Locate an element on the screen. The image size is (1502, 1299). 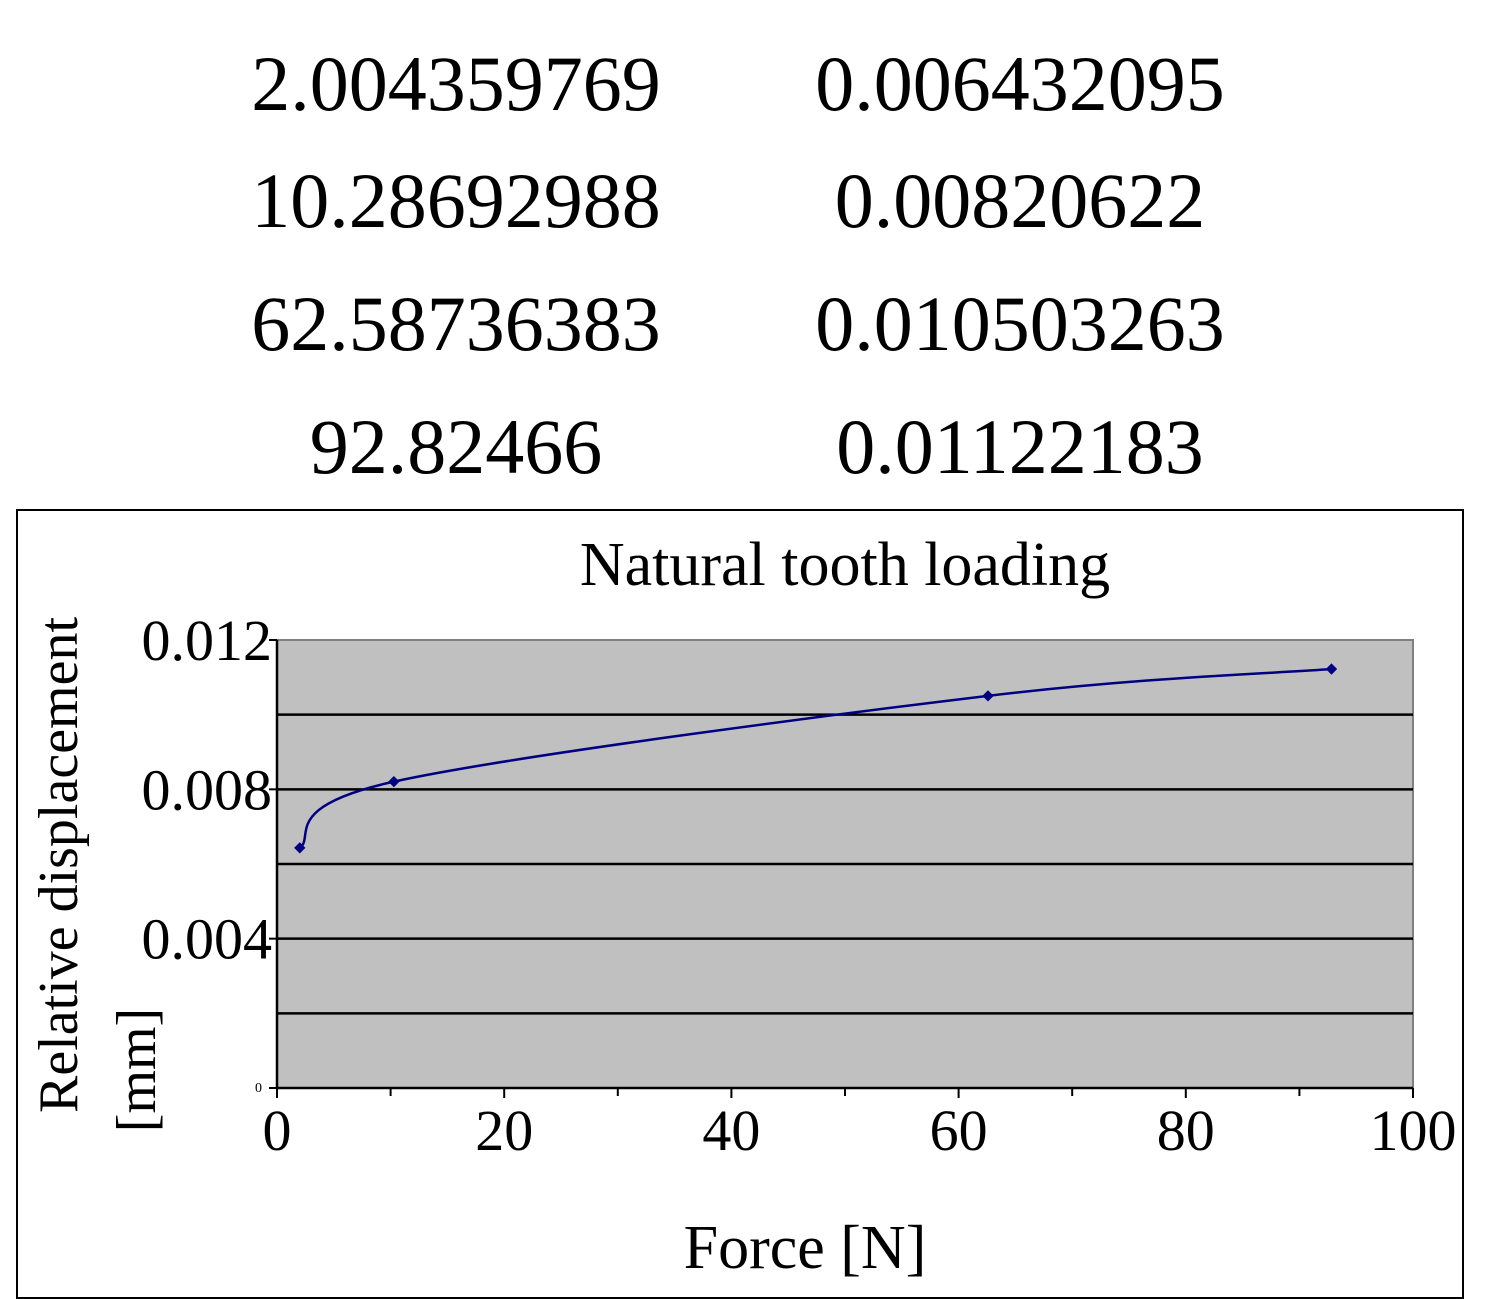
series-line is located at coordinates (815, 758).